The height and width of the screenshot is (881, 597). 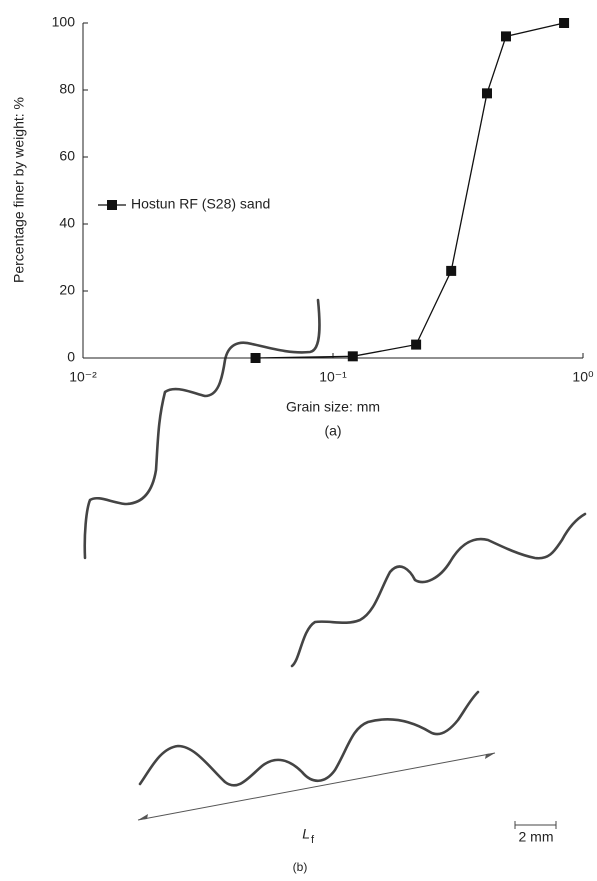 What do you see at coordinates (333, 377) in the screenshot?
I see `x-tick-label: 10⁻¹` at bounding box center [333, 377].